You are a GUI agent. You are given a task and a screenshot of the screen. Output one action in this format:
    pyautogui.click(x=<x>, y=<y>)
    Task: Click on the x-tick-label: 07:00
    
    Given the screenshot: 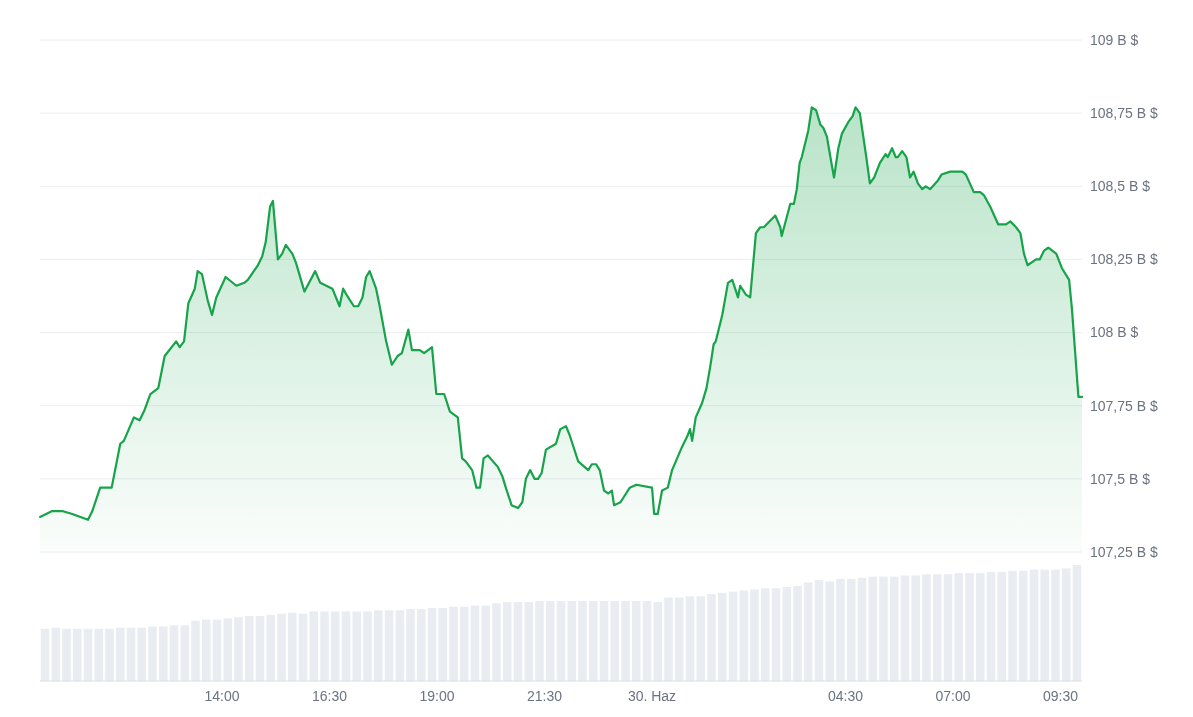 What is the action you would take?
    pyautogui.click(x=953, y=696)
    